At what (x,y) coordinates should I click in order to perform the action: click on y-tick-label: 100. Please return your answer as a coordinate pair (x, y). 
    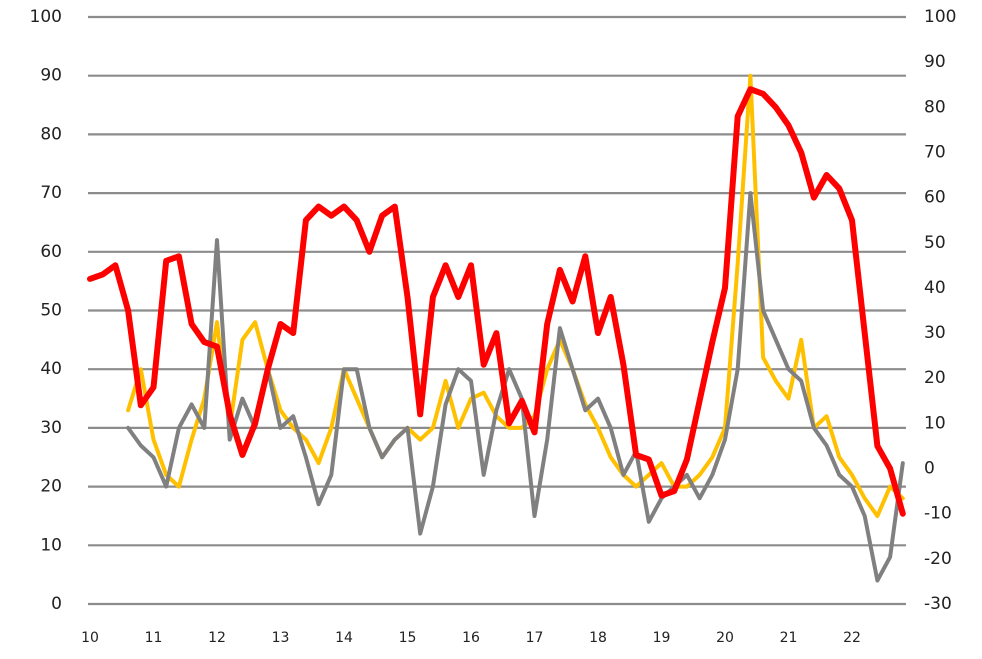
    Looking at the image, I should click on (46, 17).